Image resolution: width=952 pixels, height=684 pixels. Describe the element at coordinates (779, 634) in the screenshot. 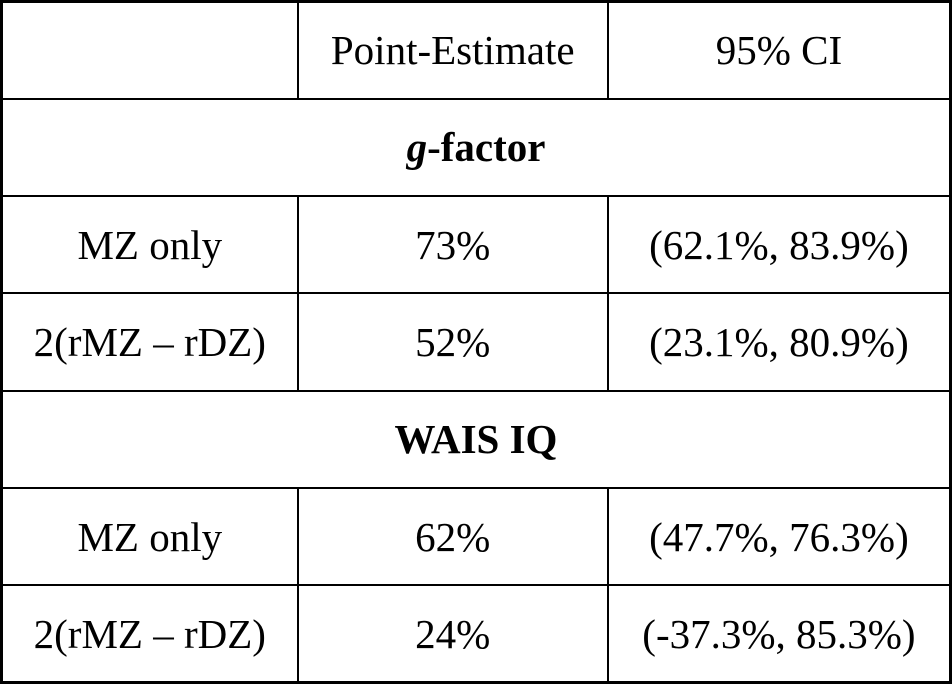

I see `ci-cell: (-37.3%, 85.3%)` at that location.